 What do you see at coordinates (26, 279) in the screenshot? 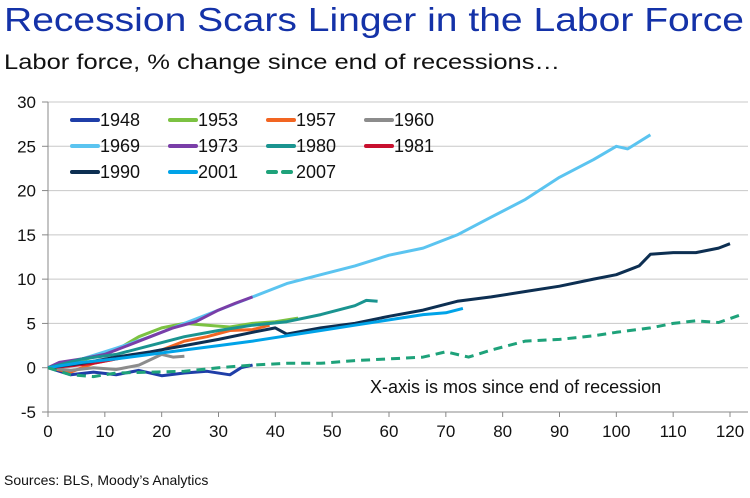
I see `y-tick-label: 10` at bounding box center [26, 279].